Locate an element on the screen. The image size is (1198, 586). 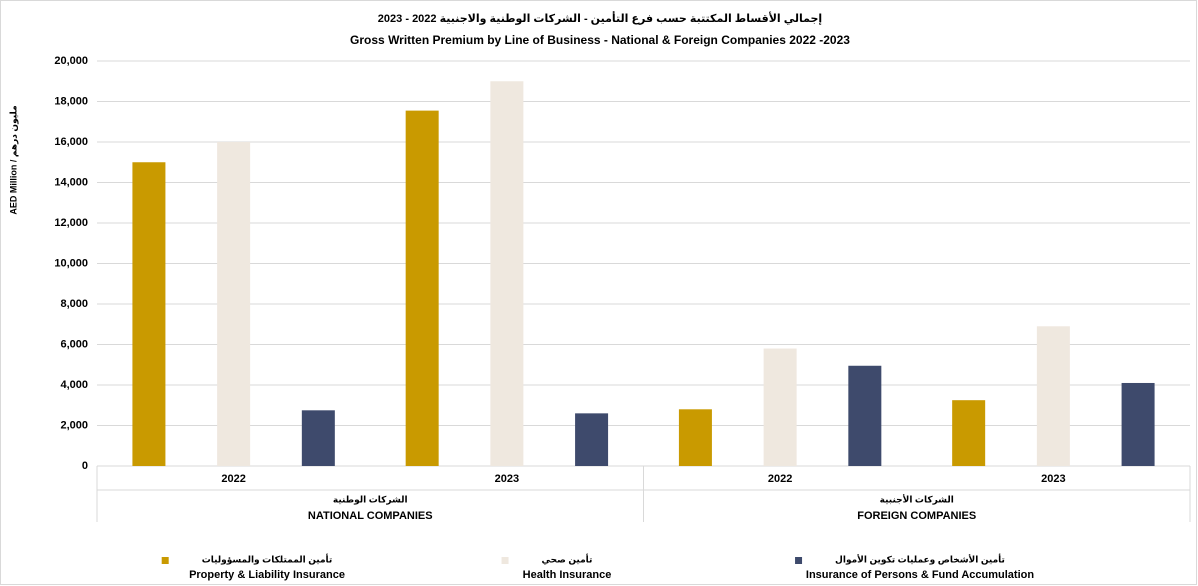
y-tick-label: 16,000 is located at coordinates (71, 142).